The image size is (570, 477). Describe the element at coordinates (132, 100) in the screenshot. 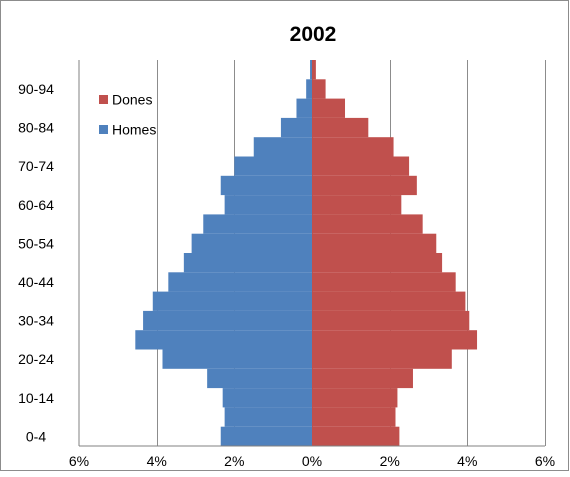

I see `legend-label-dones: Dones` at that location.